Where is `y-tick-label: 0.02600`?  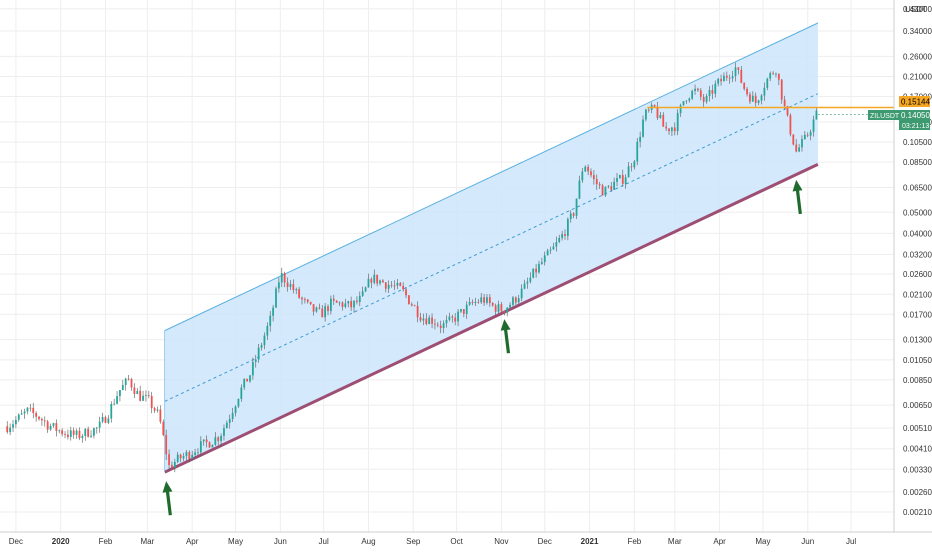
y-tick-label: 0.02600 is located at coordinates (917, 274).